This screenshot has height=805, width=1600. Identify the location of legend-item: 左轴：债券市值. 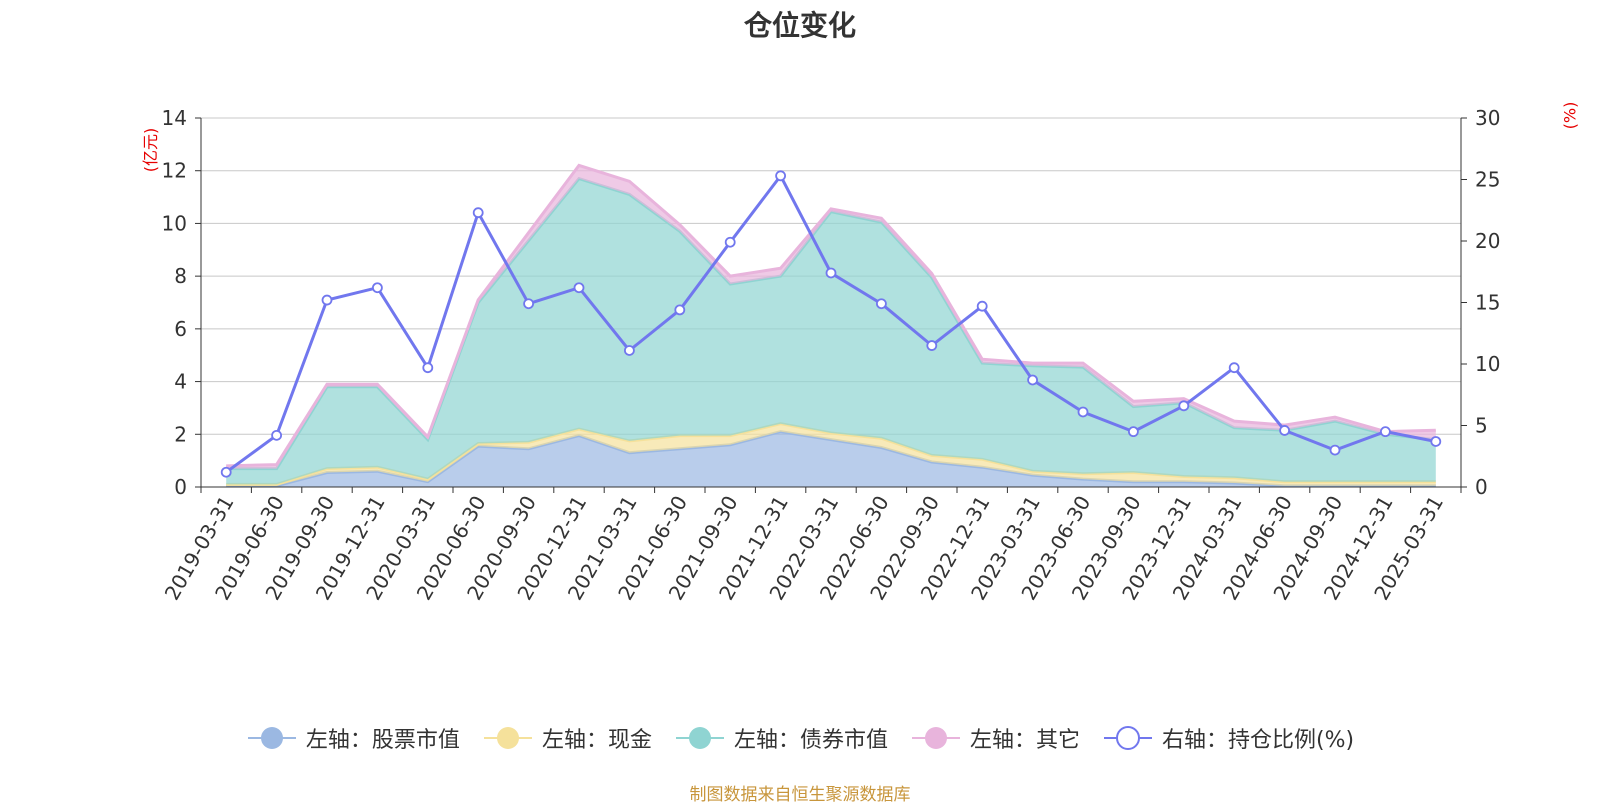
(781, 738).